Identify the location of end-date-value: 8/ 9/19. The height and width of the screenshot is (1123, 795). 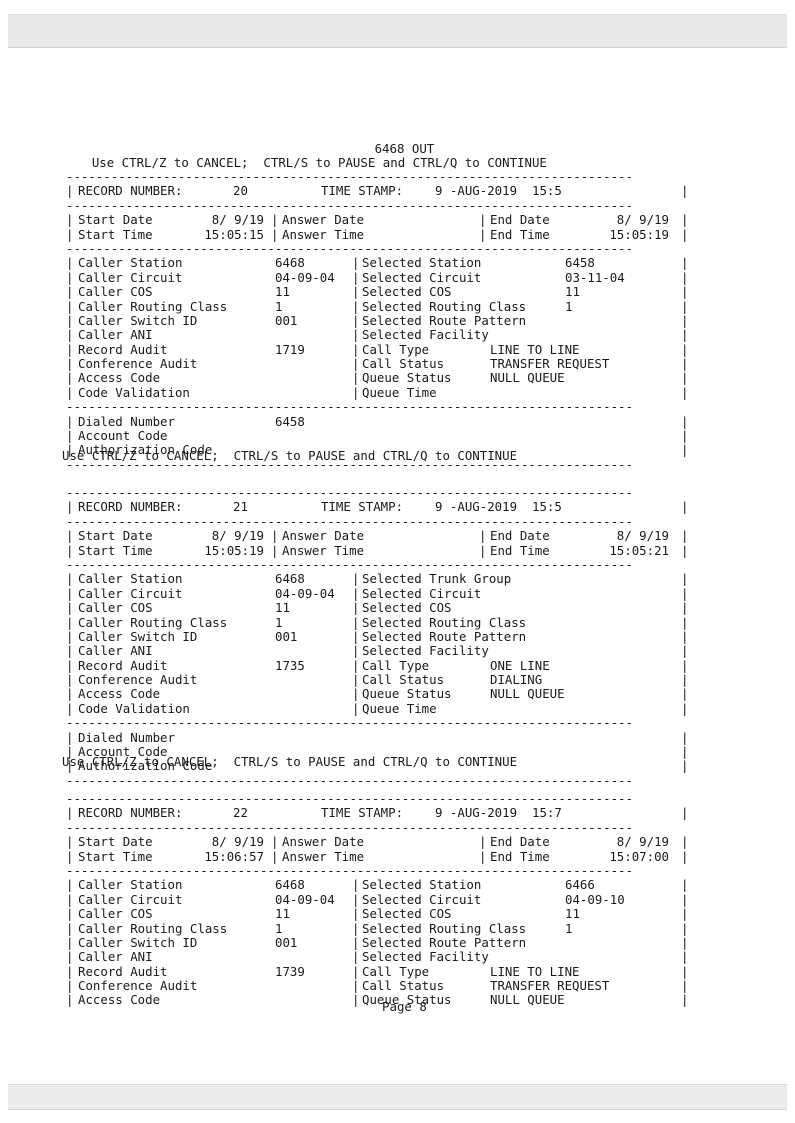
(642, 536).